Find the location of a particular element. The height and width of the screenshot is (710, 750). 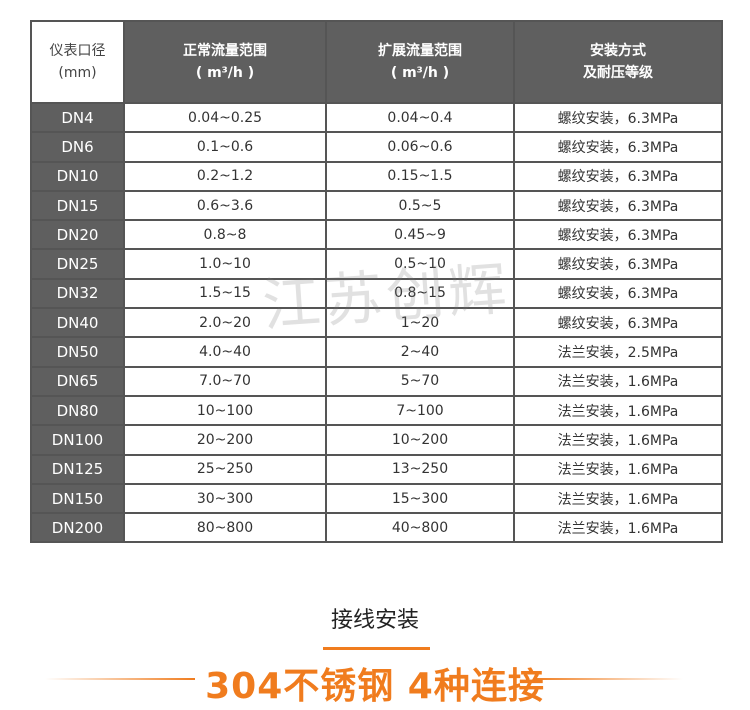

table-cell: DN50 is located at coordinates (77, 352).